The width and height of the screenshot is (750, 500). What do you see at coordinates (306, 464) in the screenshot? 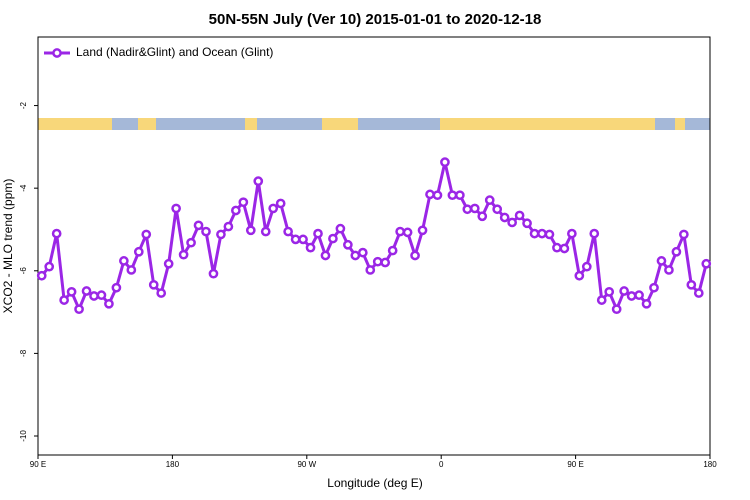
I see `x-tick-label: 90 W` at bounding box center [306, 464].